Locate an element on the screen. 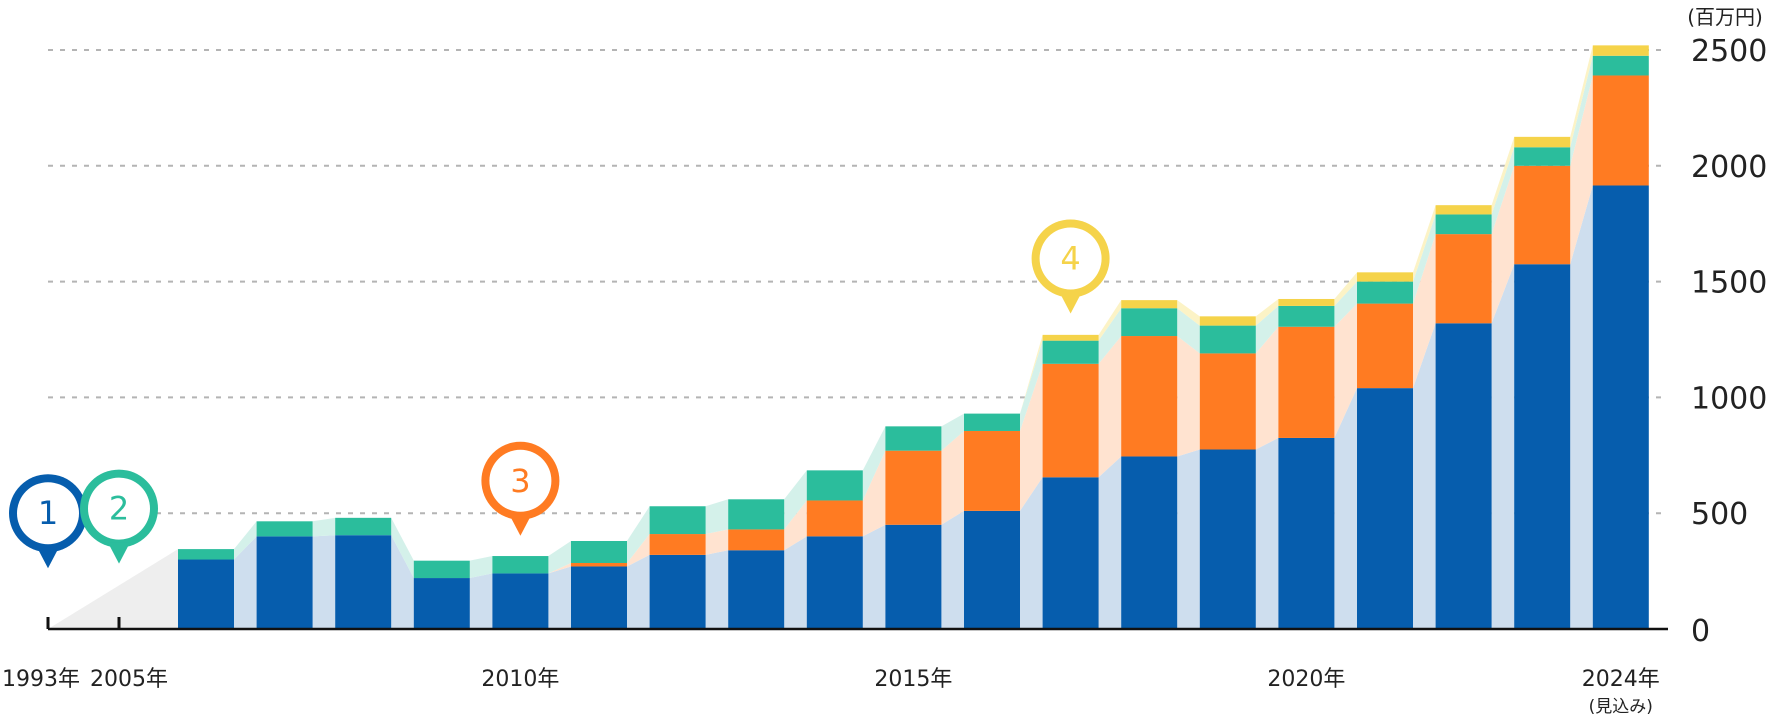  y-tick-label: 1500 is located at coordinates (1729, 283).